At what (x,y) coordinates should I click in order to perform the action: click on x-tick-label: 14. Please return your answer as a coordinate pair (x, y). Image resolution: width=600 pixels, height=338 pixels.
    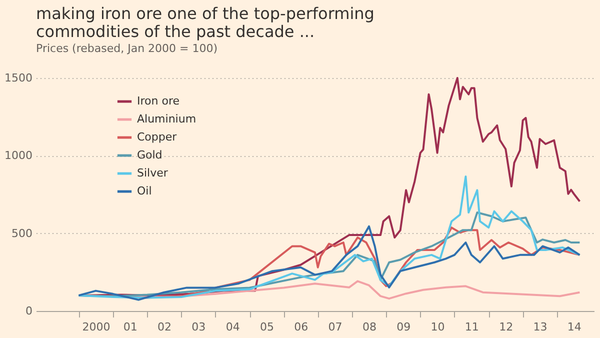
    Looking at the image, I should click on (574, 327).